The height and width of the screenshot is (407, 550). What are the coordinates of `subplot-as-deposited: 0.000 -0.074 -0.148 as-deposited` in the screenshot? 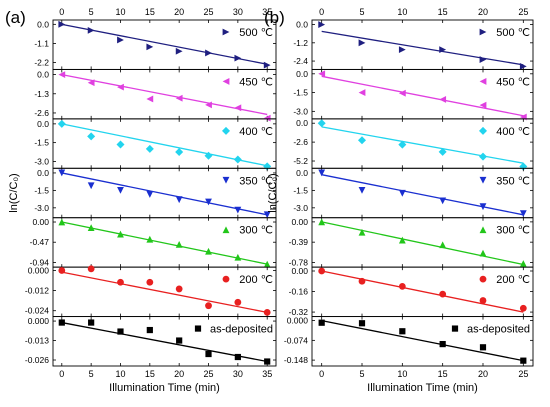 It's located at (409, 341).